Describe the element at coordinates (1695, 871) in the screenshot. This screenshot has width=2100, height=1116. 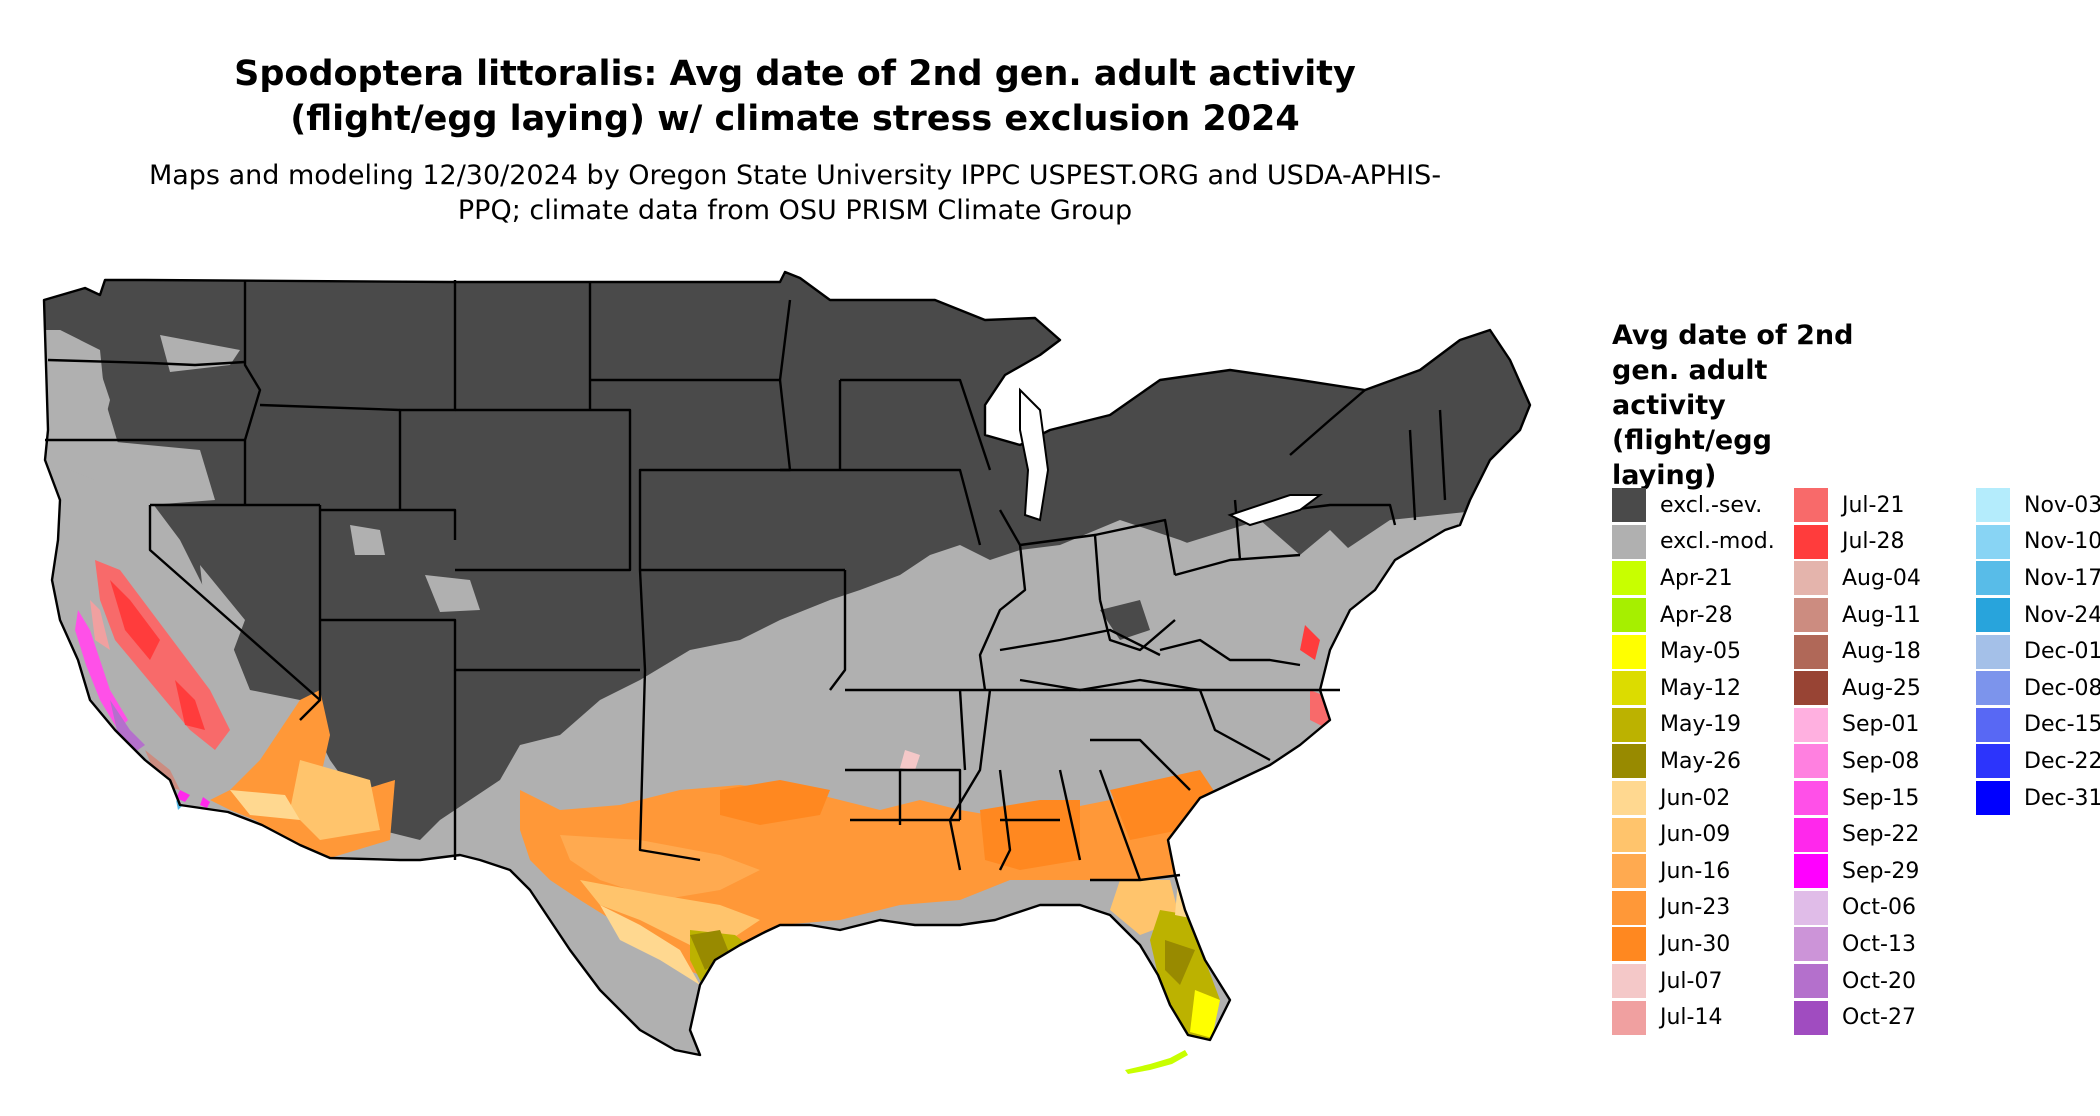
I see `legend-label: Jun-16` at that location.